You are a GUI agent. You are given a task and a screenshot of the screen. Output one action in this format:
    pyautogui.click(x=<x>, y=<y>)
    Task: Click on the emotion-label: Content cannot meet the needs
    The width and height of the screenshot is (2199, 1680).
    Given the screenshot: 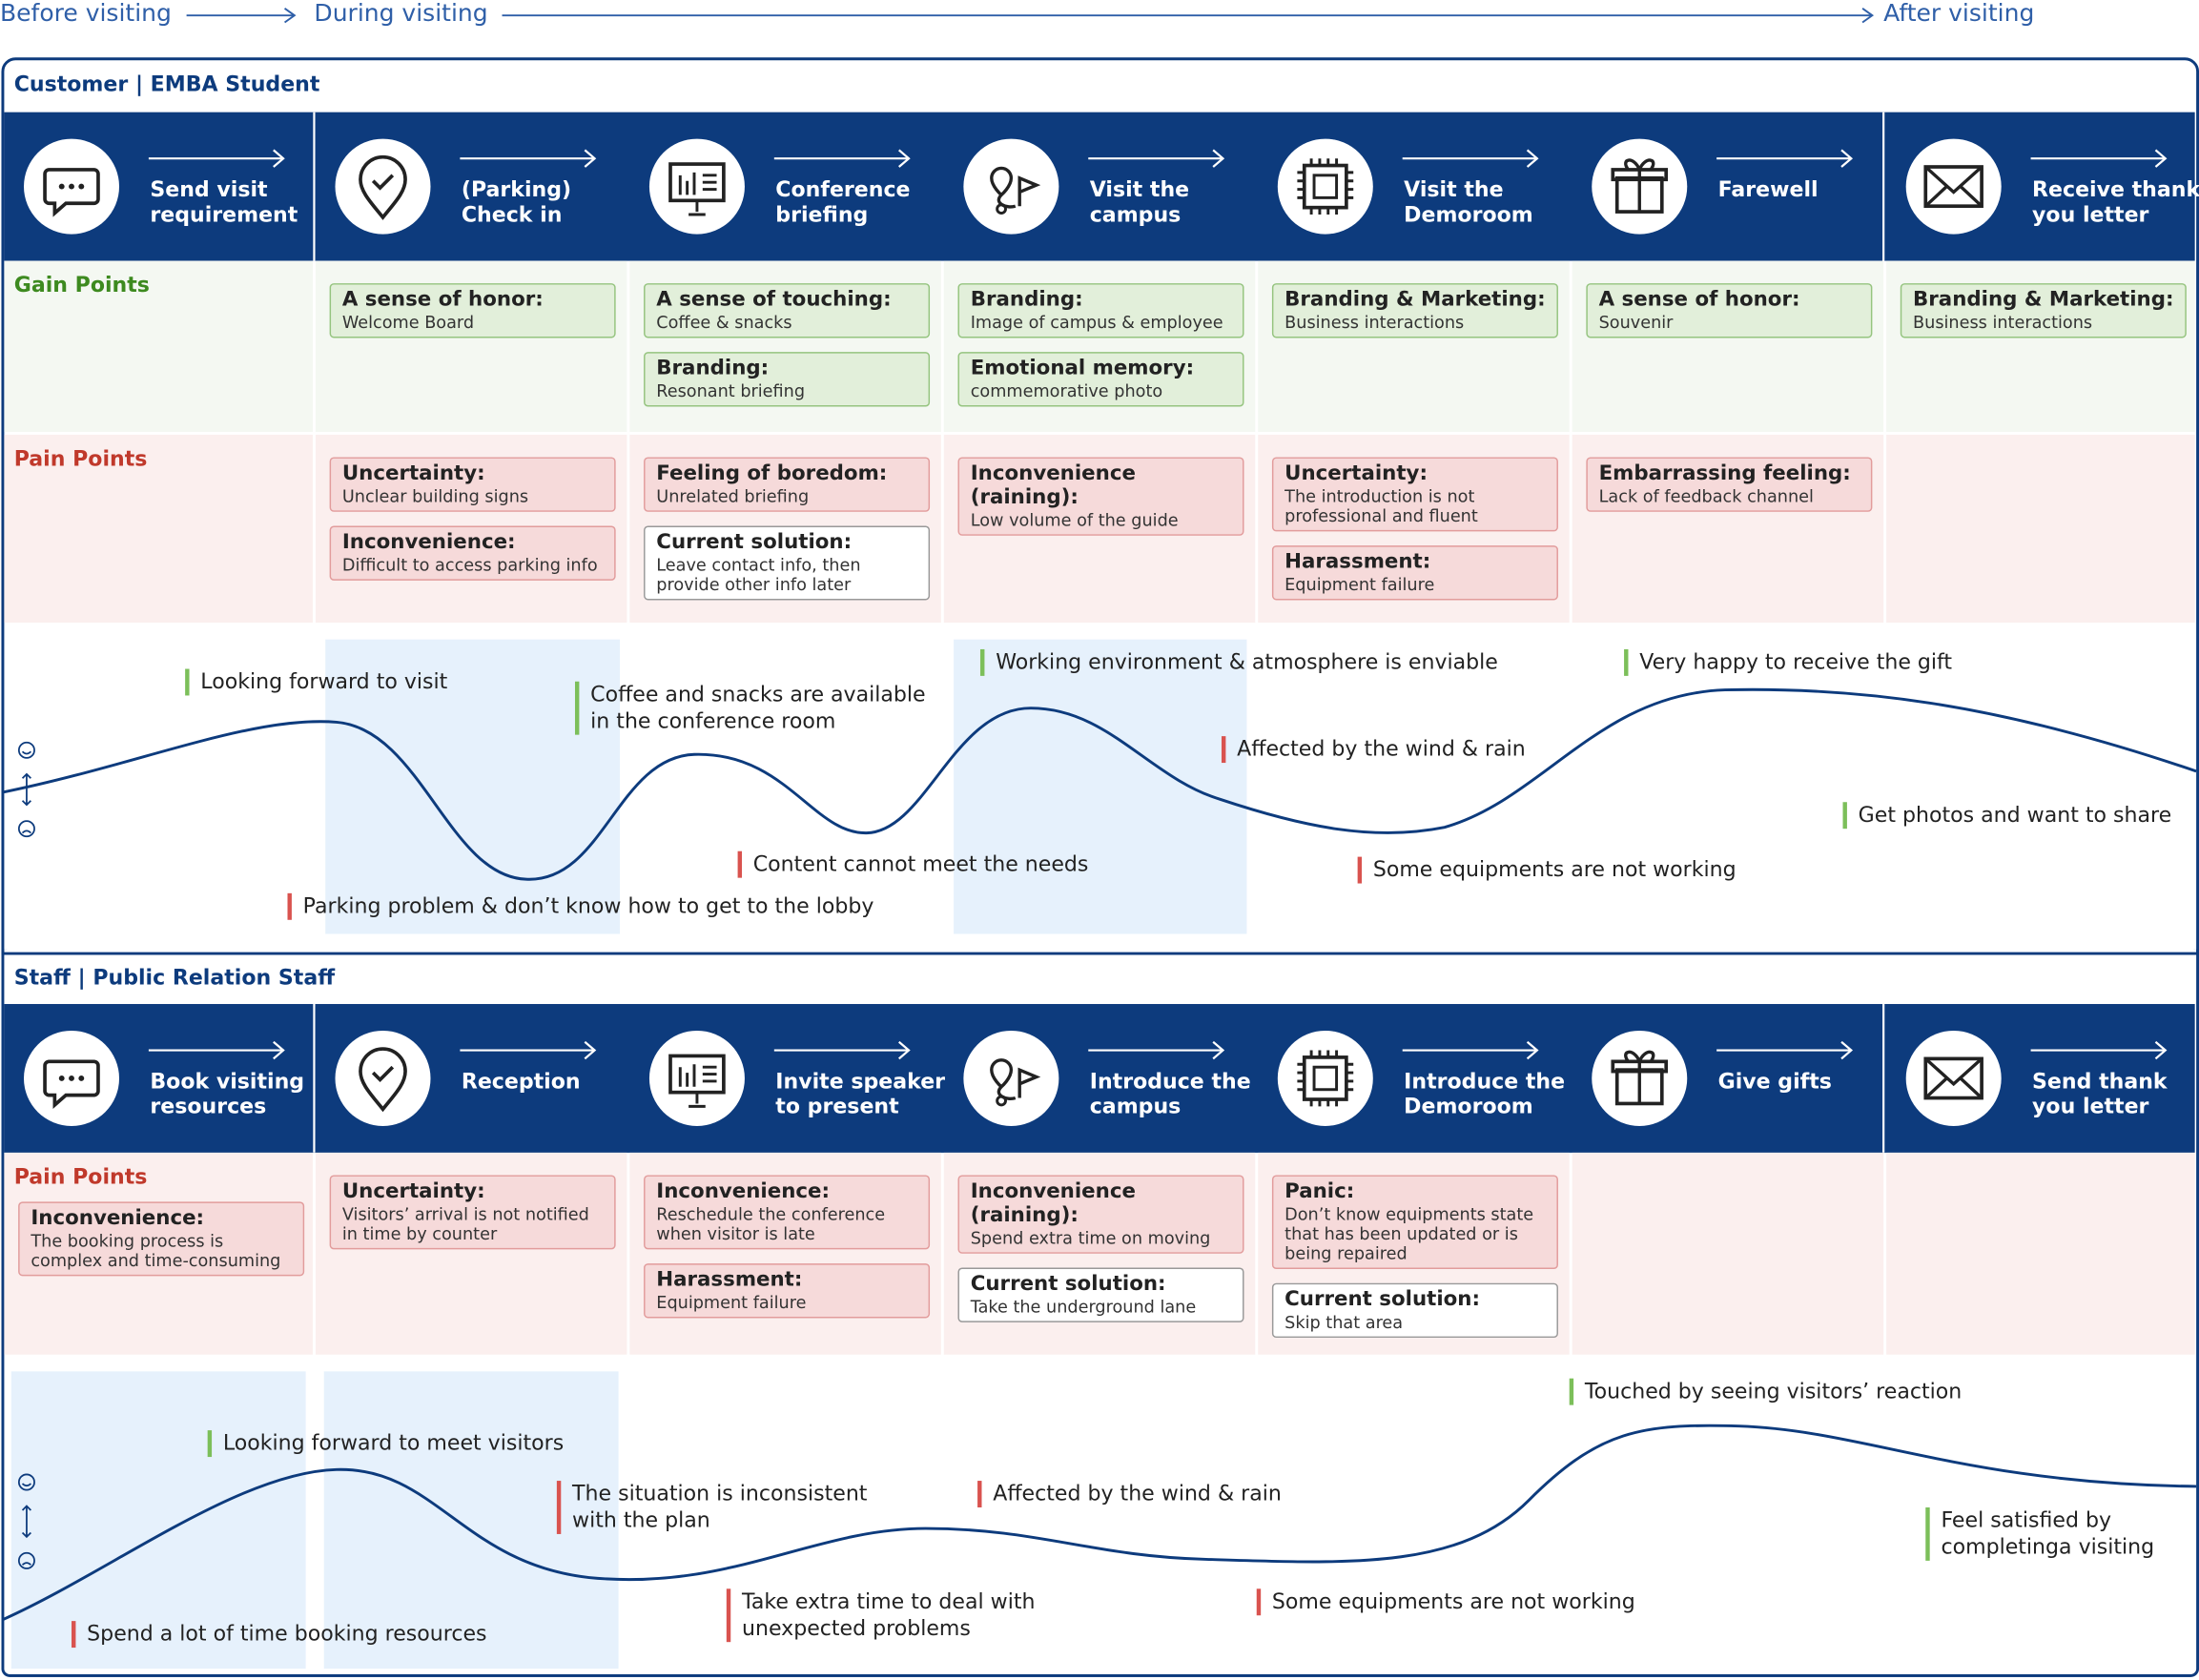 What is the action you would take?
    pyautogui.click(x=912, y=864)
    